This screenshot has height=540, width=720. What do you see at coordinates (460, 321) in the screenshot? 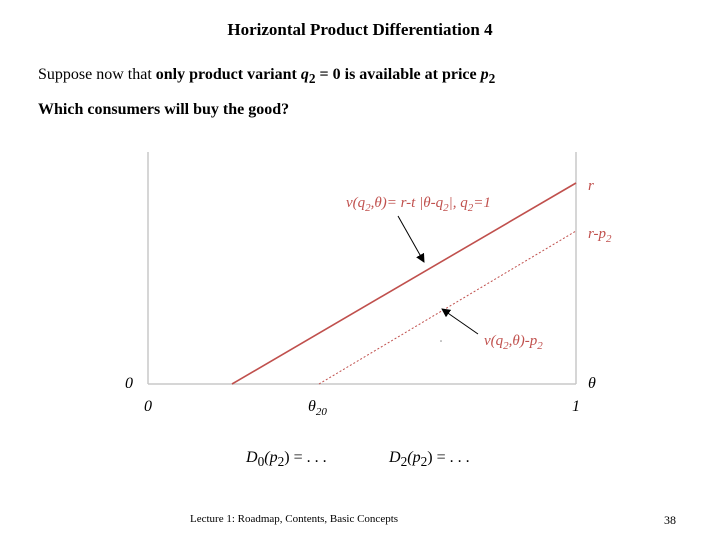
I see `arrow-to-net-utility` at bounding box center [460, 321].